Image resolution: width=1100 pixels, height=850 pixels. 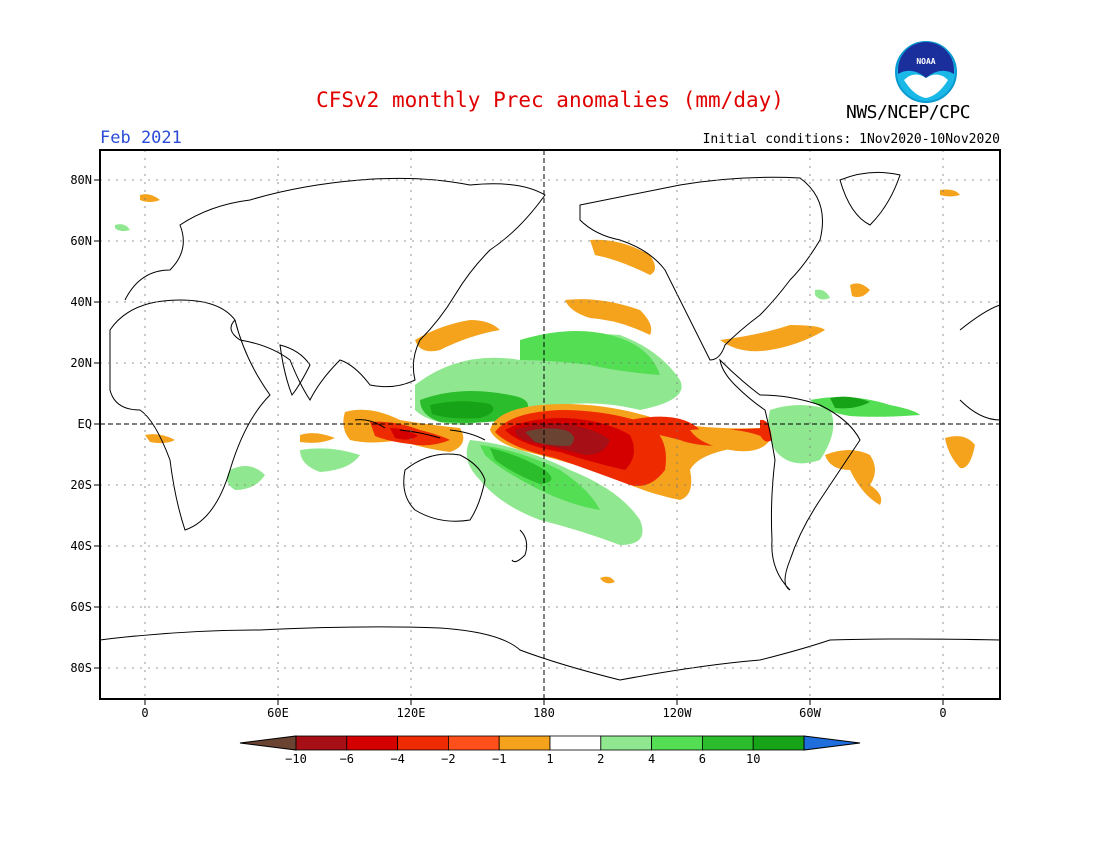 I want to click on antarctica-outline, so click(x=550, y=653).